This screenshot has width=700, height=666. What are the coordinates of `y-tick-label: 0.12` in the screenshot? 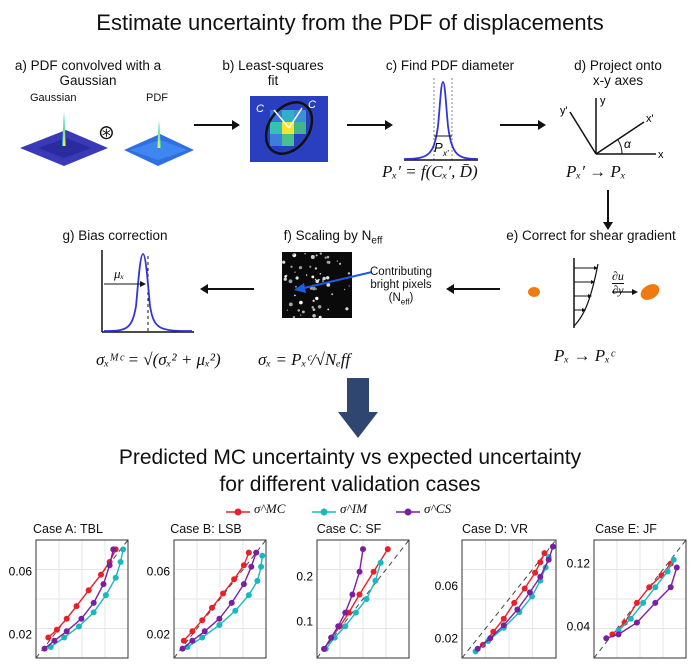 It's located at (579, 564).